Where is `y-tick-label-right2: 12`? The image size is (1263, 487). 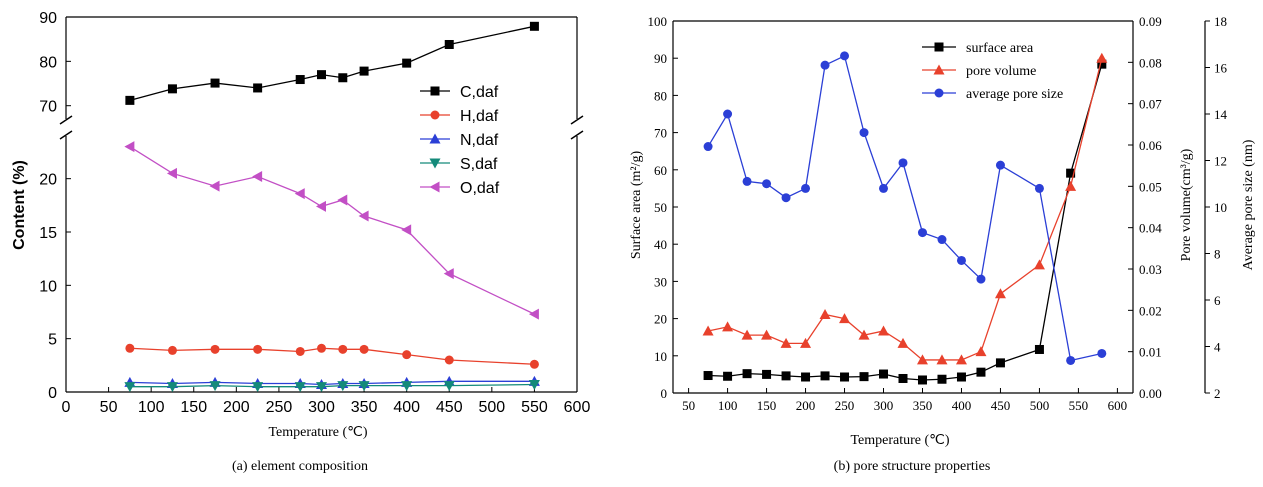 y-tick-label-right2: 12 is located at coordinates (1220, 161).